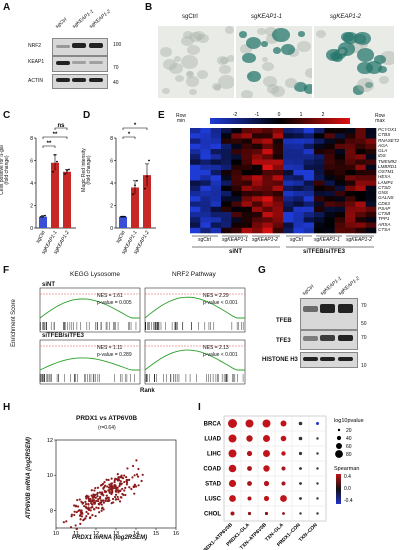 This screenshot has width=413, height=550. I want to click on legend-color-label: 0.0, so click(347, 489).